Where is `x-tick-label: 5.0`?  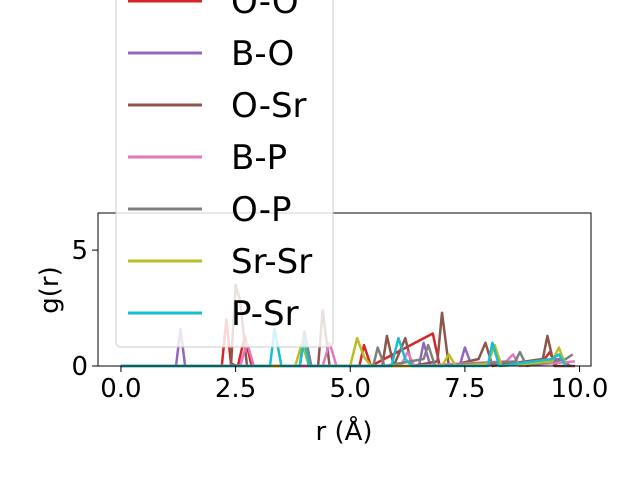
x-tick-label: 5.0 is located at coordinates (350, 389).